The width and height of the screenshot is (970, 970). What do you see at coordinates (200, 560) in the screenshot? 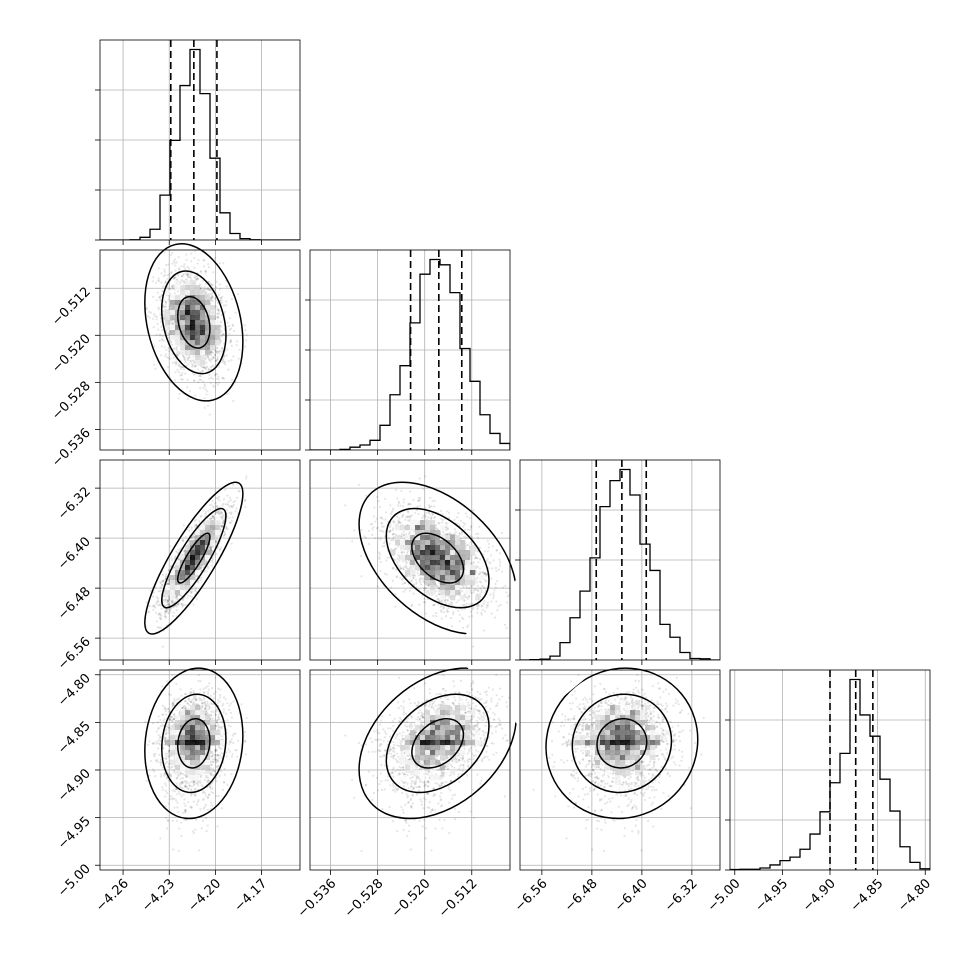
I see `panel-frame` at bounding box center [200, 560].